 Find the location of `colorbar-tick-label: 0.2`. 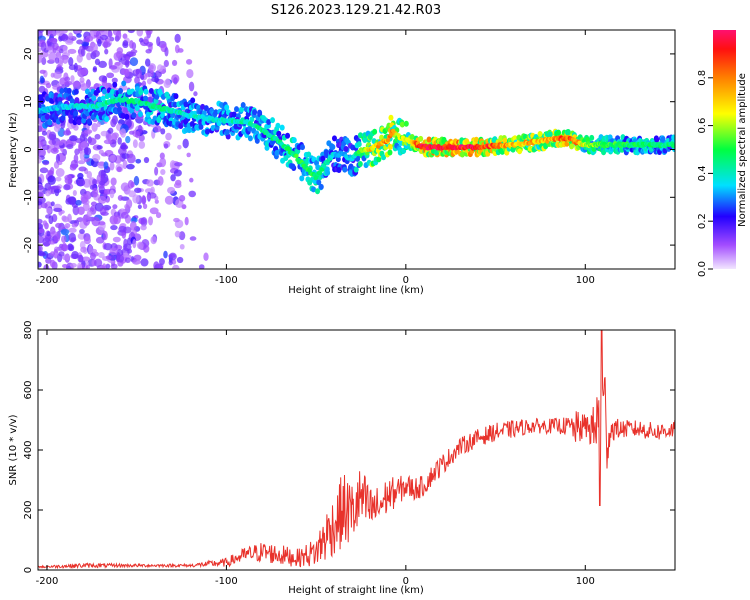

colorbar-tick-label: 0.2 is located at coordinates (702, 221).